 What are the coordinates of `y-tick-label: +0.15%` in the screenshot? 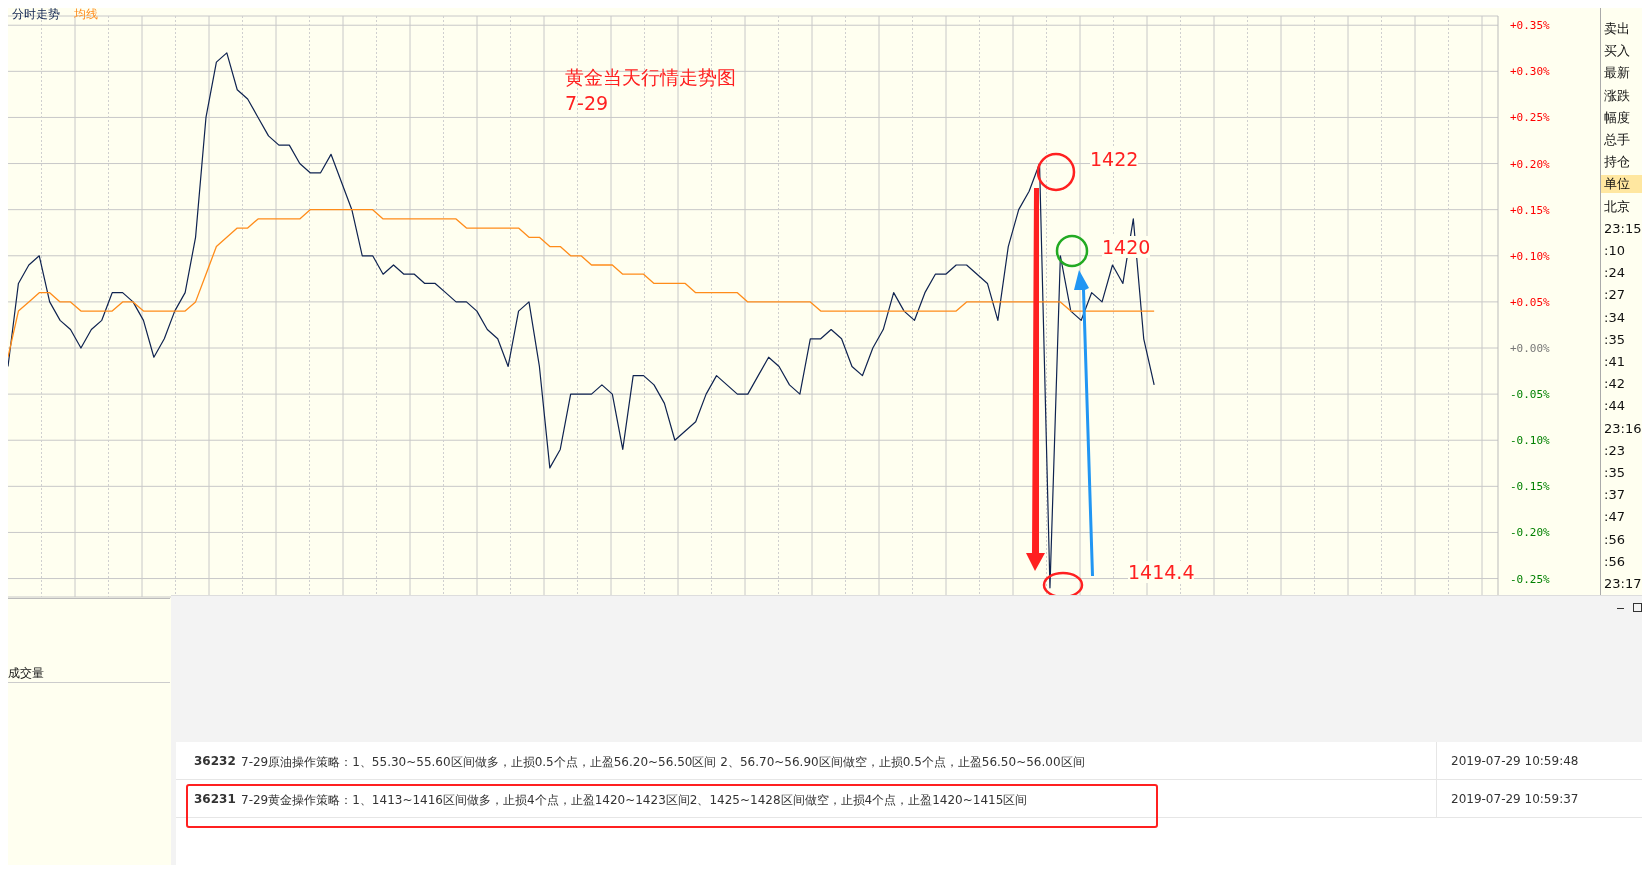 It's located at (1530, 210).